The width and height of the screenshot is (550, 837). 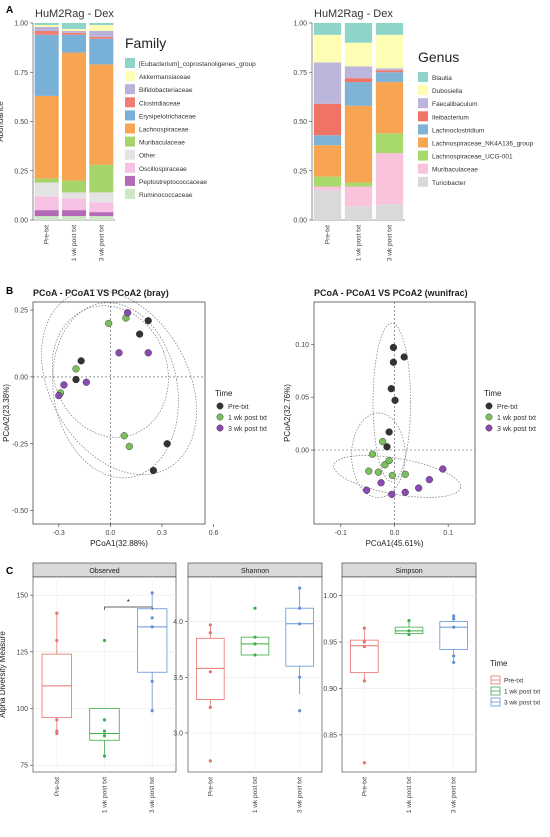 What do you see at coordinates (21, 311) in the screenshot?
I see `y-tick-label: 0.25` at bounding box center [21, 311].